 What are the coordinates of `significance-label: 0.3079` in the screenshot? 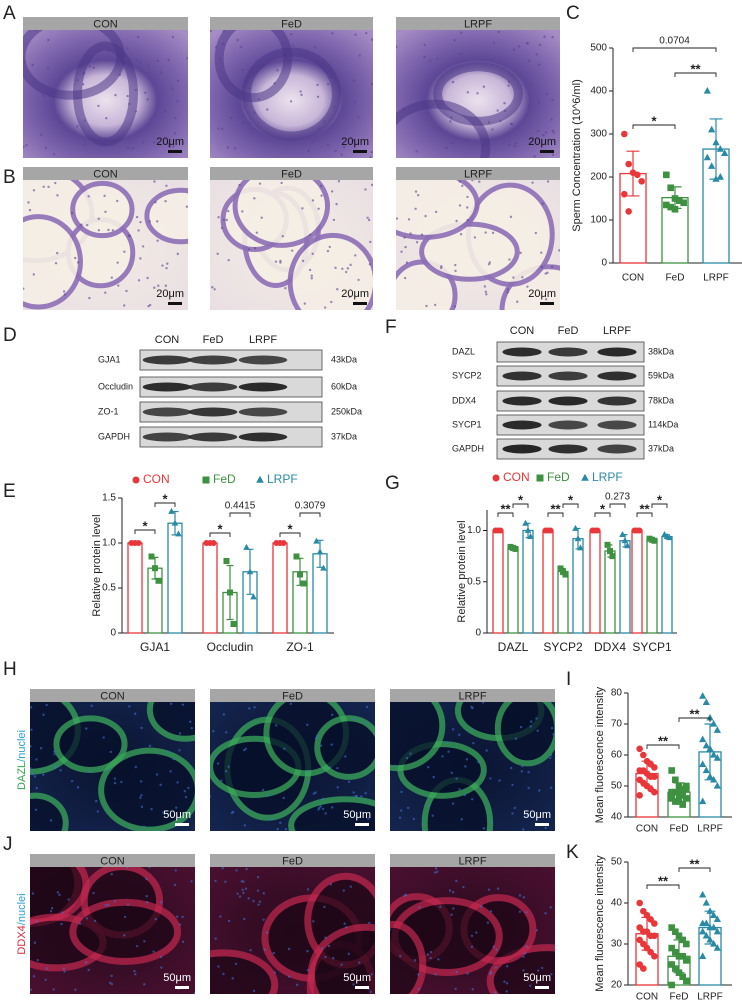 It's located at (310, 506).